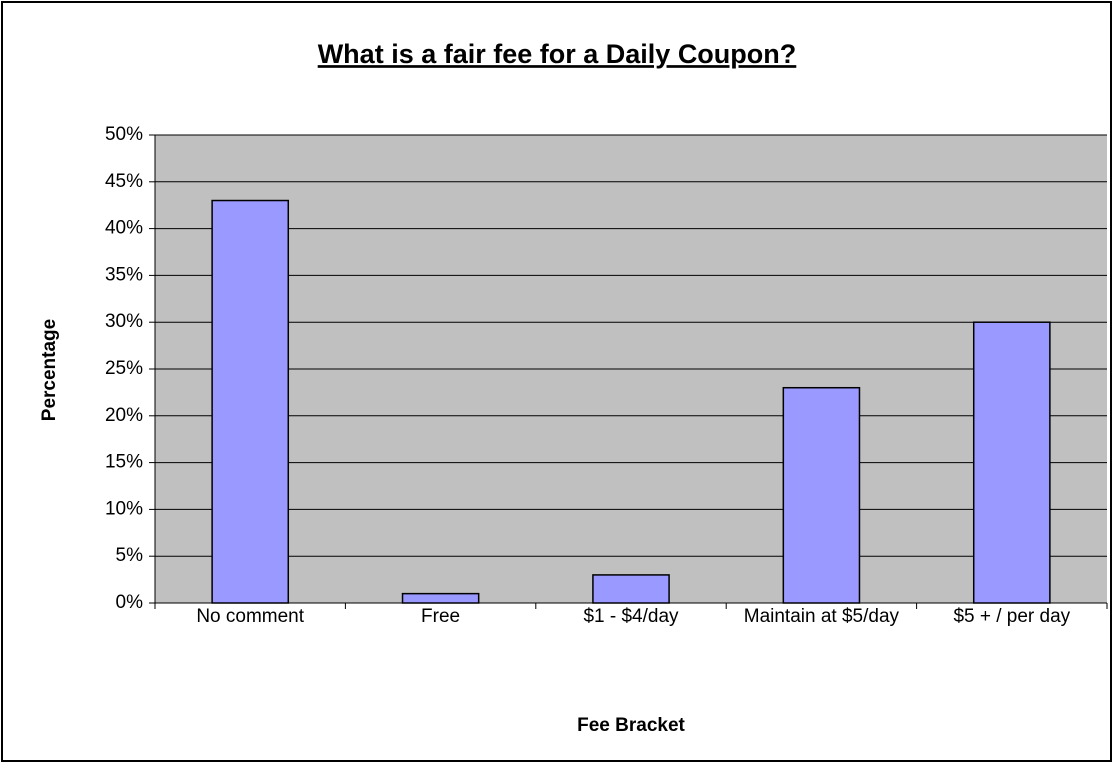 This screenshot has width=1114, height=764. What do you see at coordinates (130, 602) in the screenshot?
I see `y-tick-label: 0%` at bounding box center [130, 602].